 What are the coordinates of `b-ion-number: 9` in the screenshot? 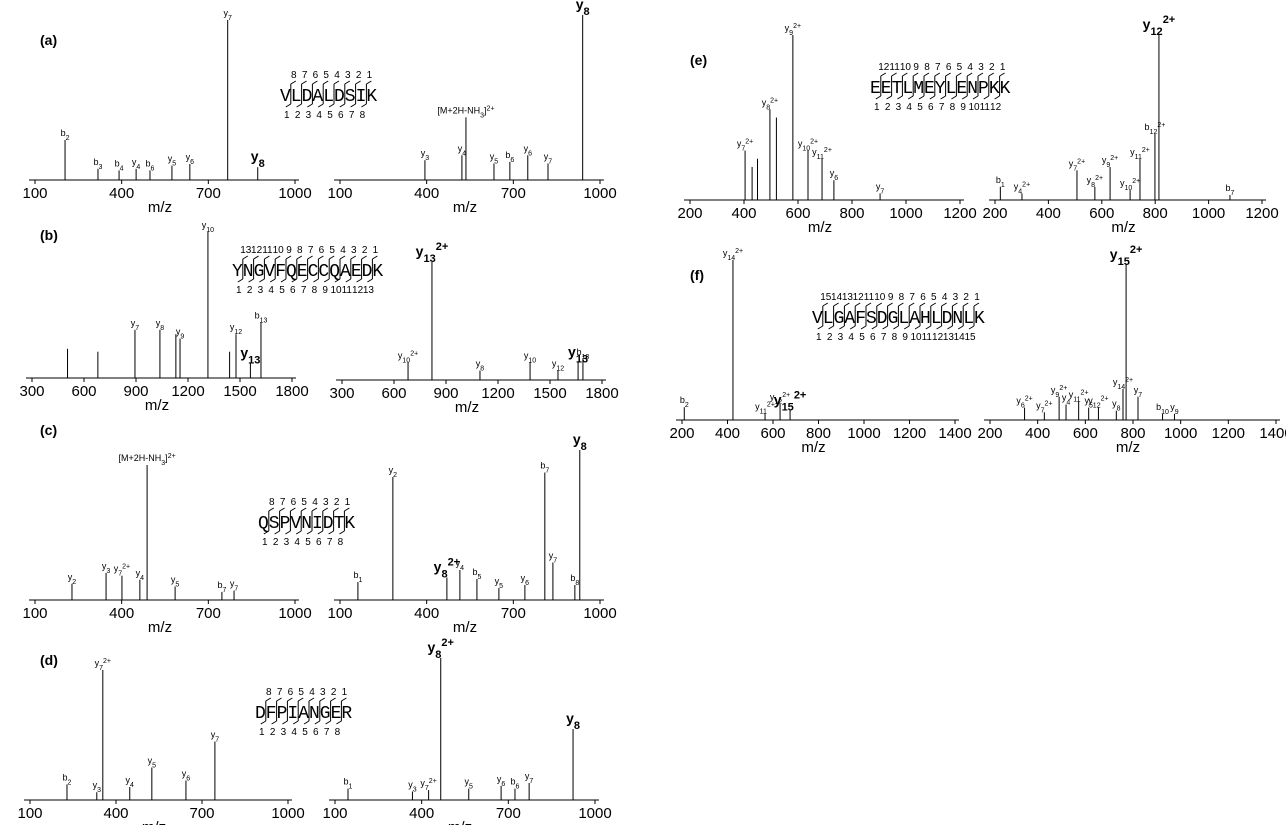 It's located at (325, 290).